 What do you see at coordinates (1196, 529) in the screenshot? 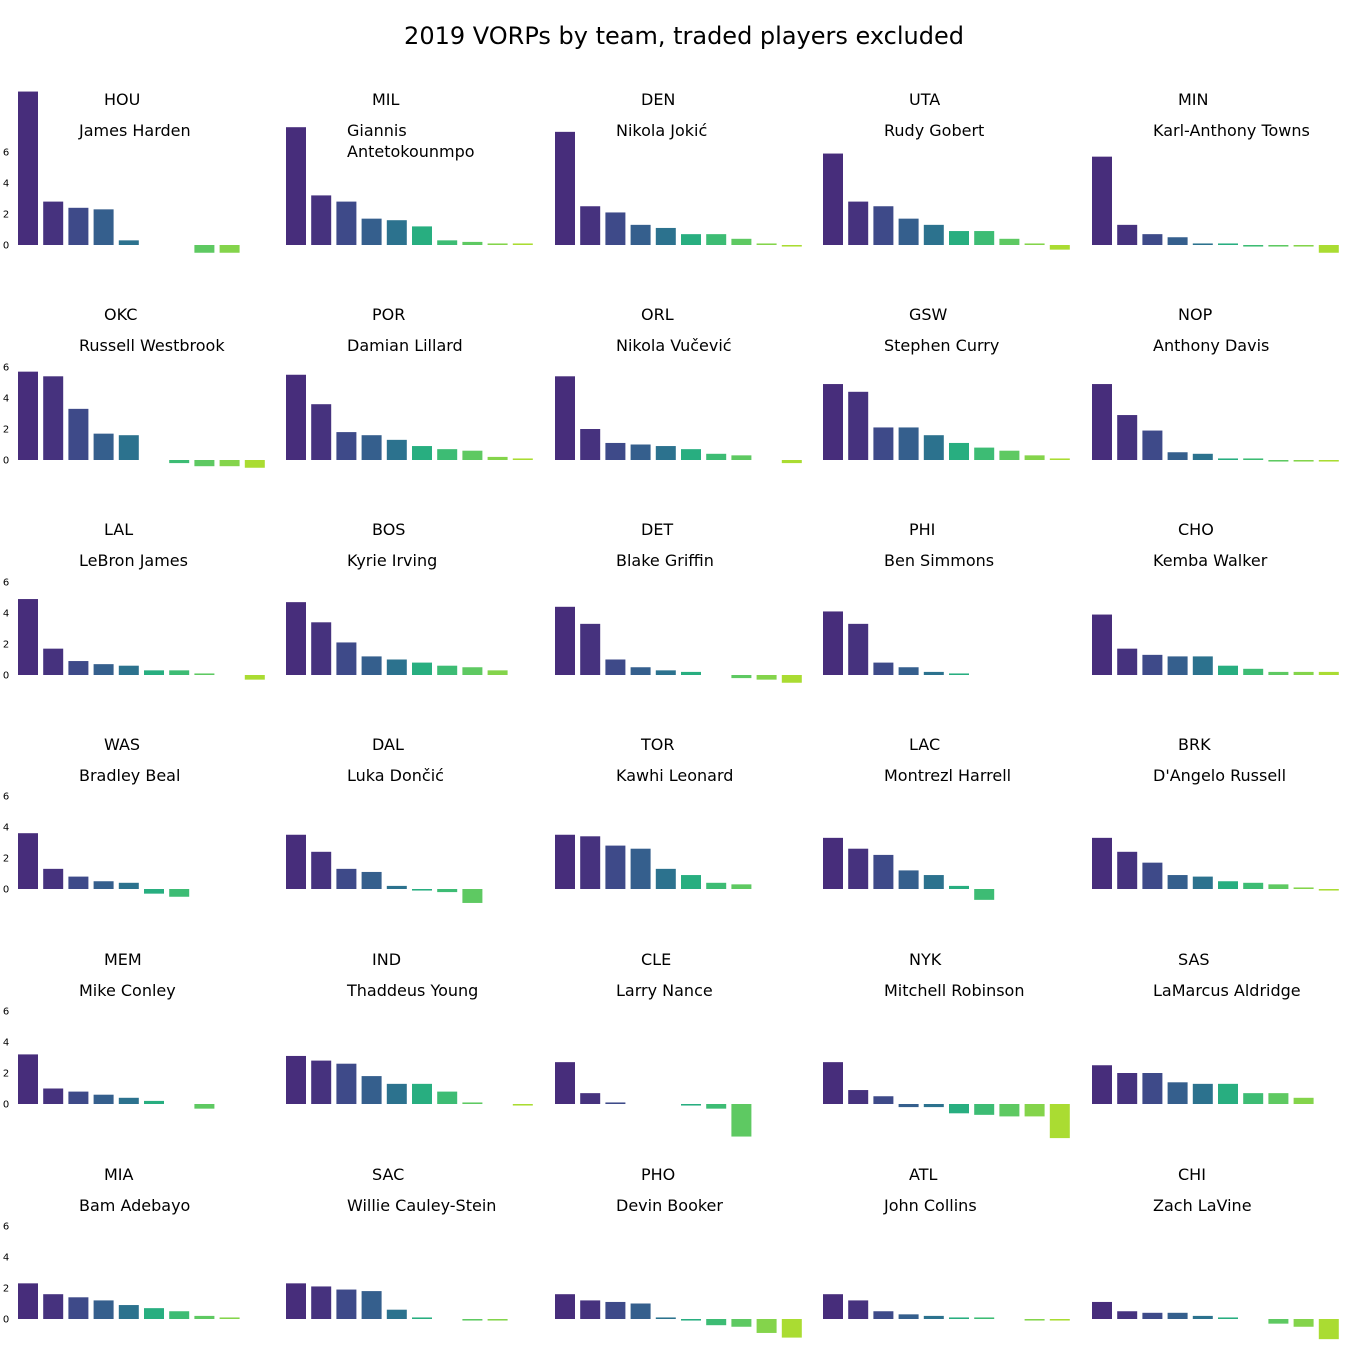
I see `team-label: CHO` at bounding box center [1196, 529].